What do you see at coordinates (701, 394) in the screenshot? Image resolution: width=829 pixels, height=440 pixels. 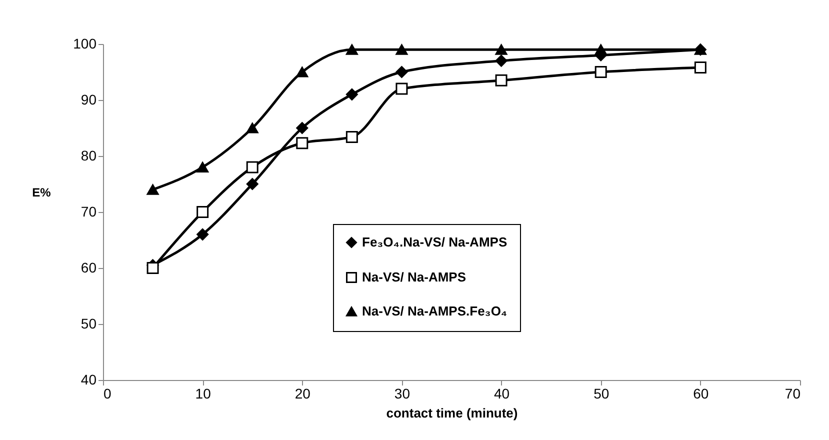 I see `x-tick-label: 60` at bounding box center [701, 394].